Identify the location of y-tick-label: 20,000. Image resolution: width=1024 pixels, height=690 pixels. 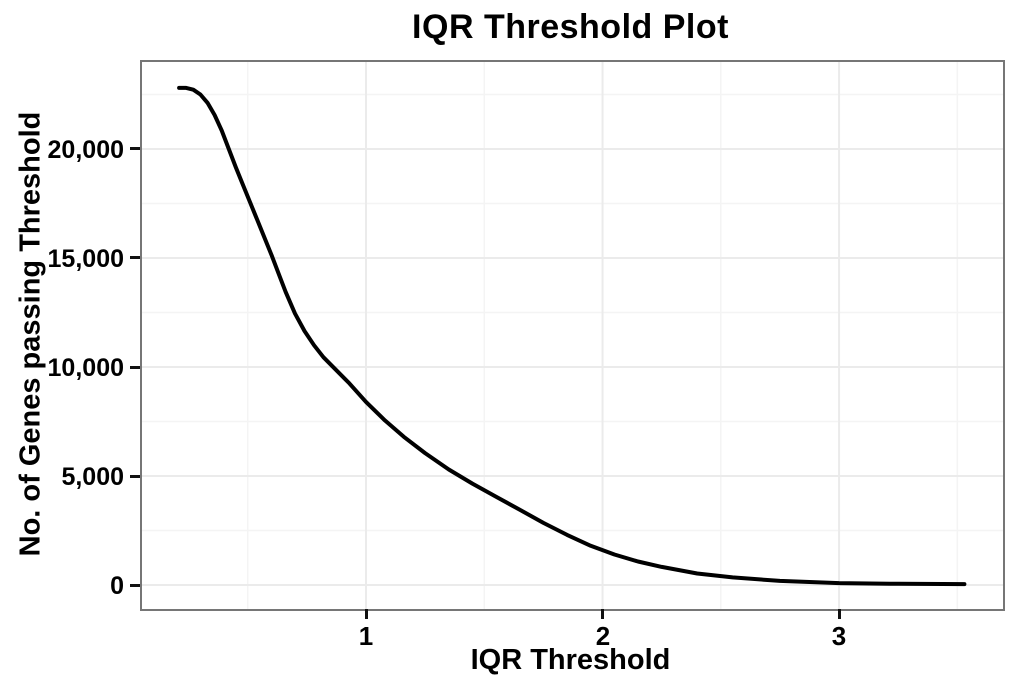
(85, 150).